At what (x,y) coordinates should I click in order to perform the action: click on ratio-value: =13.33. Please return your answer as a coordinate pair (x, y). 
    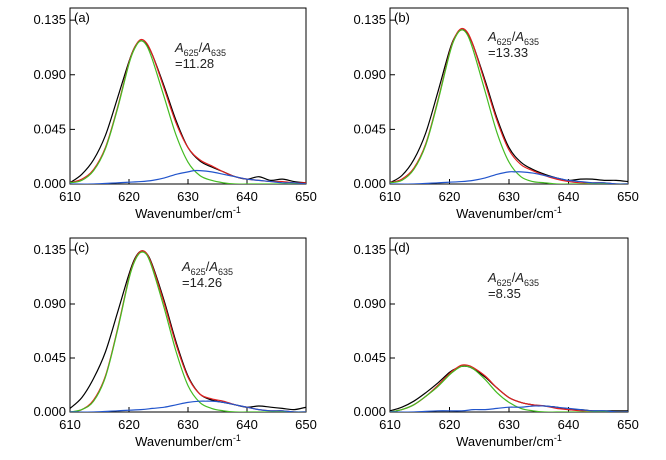
    Looking at the image, I should click on (508, 52).